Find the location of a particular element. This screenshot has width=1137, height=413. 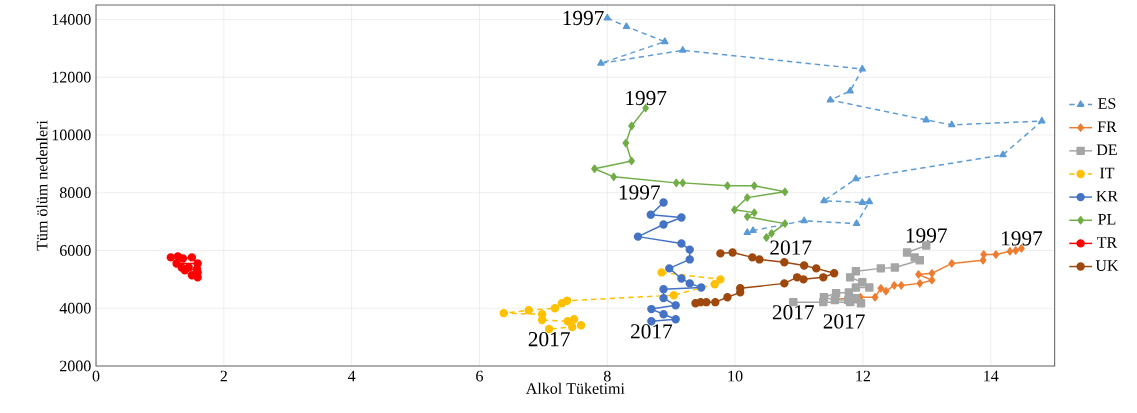

legend-label: IT is located at coordinates (1107, 173).